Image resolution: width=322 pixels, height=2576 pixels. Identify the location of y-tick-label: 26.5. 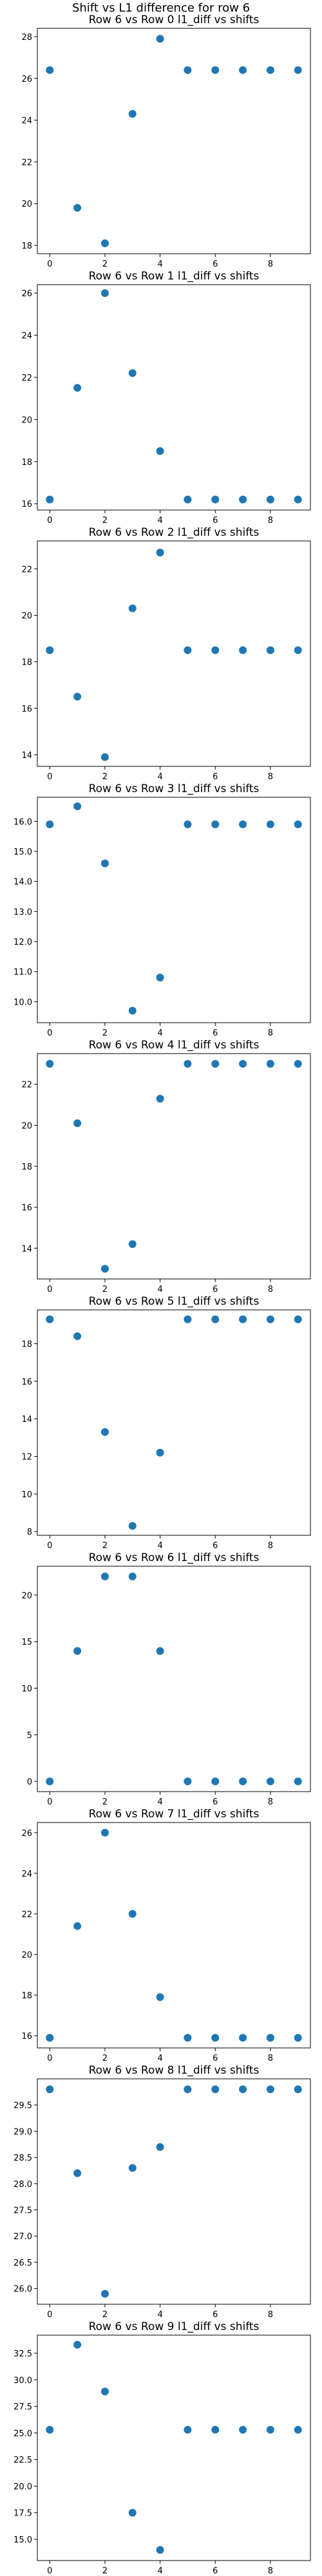
(23, 2264).